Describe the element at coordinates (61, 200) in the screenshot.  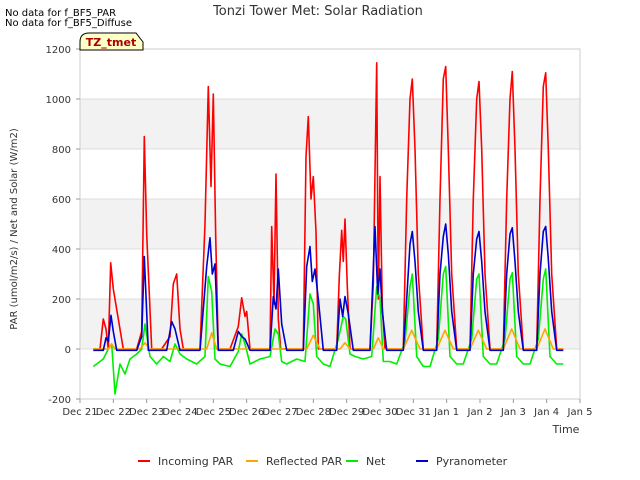
I see `y-tick-label: 600` at that location.